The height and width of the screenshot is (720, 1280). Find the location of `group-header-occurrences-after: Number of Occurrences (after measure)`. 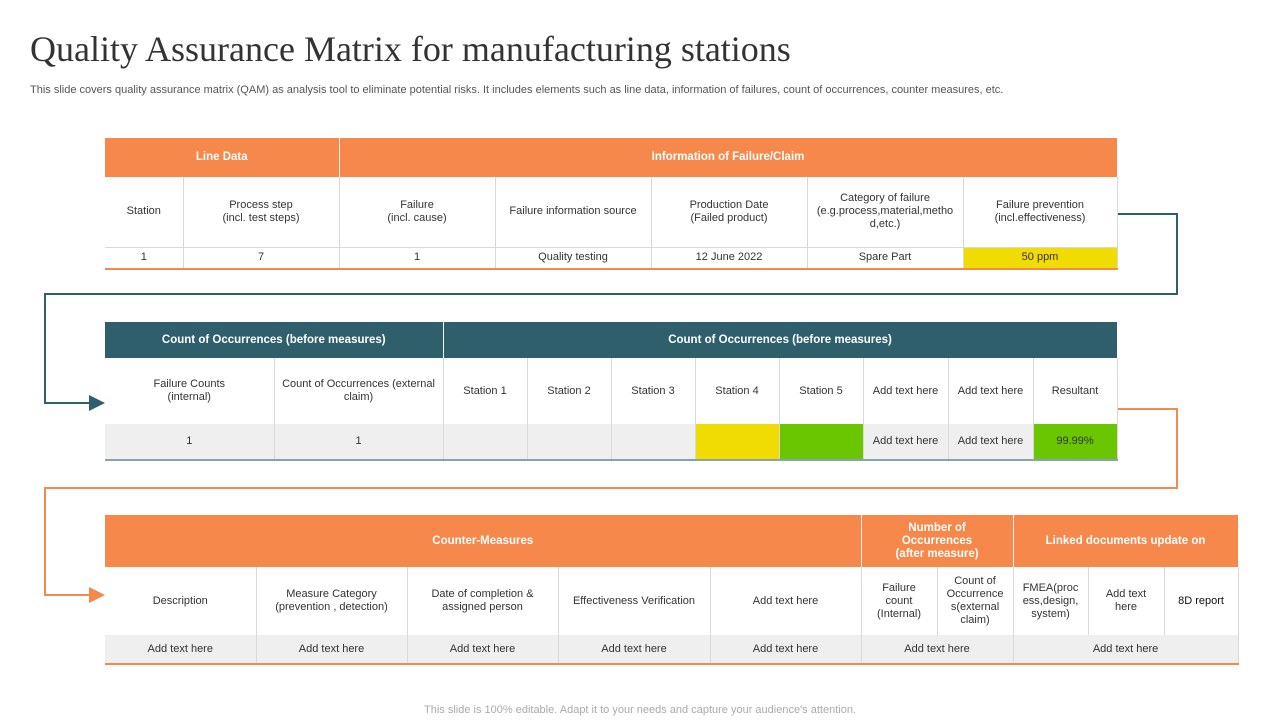

group-header-occurrences-after: Number of Occurrences (after measure) is located at coordinates (937, 541).